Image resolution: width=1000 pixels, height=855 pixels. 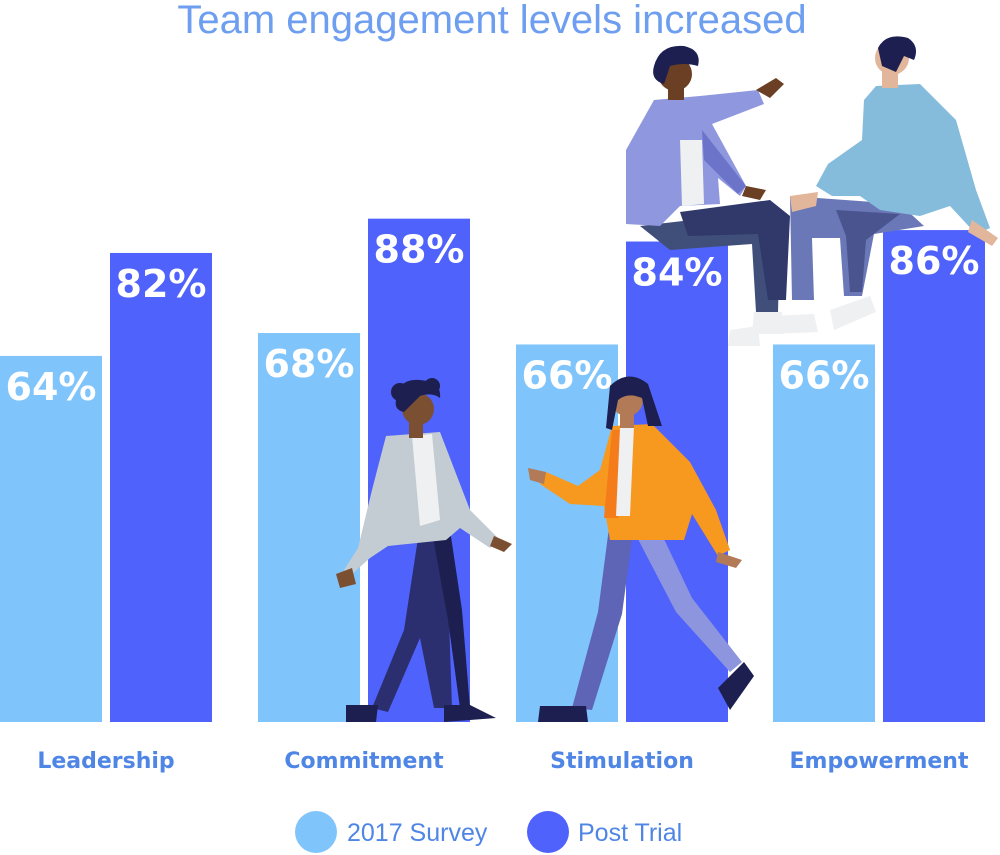 What do you see at coordinates (161, 284) in the screenshot?
I see `value-label-leadership-post-trial: 82%` at bounding box center [161, 284].